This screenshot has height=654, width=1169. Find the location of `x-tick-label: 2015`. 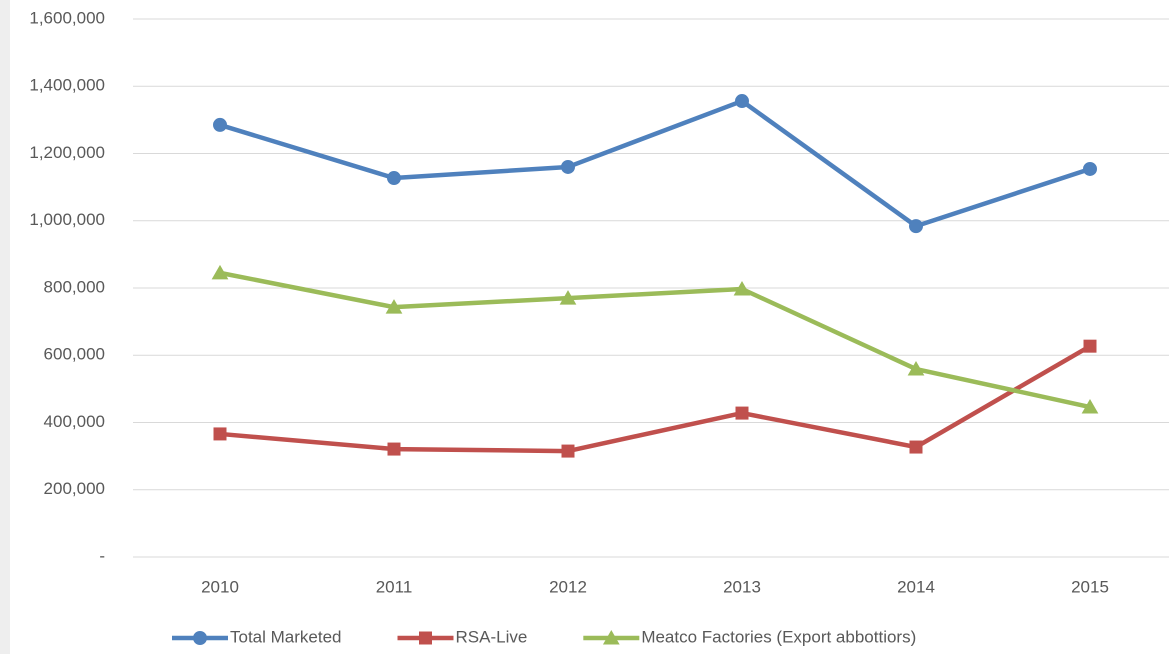

x-tick-label: 2015 is located at coordinates (1090, 586).